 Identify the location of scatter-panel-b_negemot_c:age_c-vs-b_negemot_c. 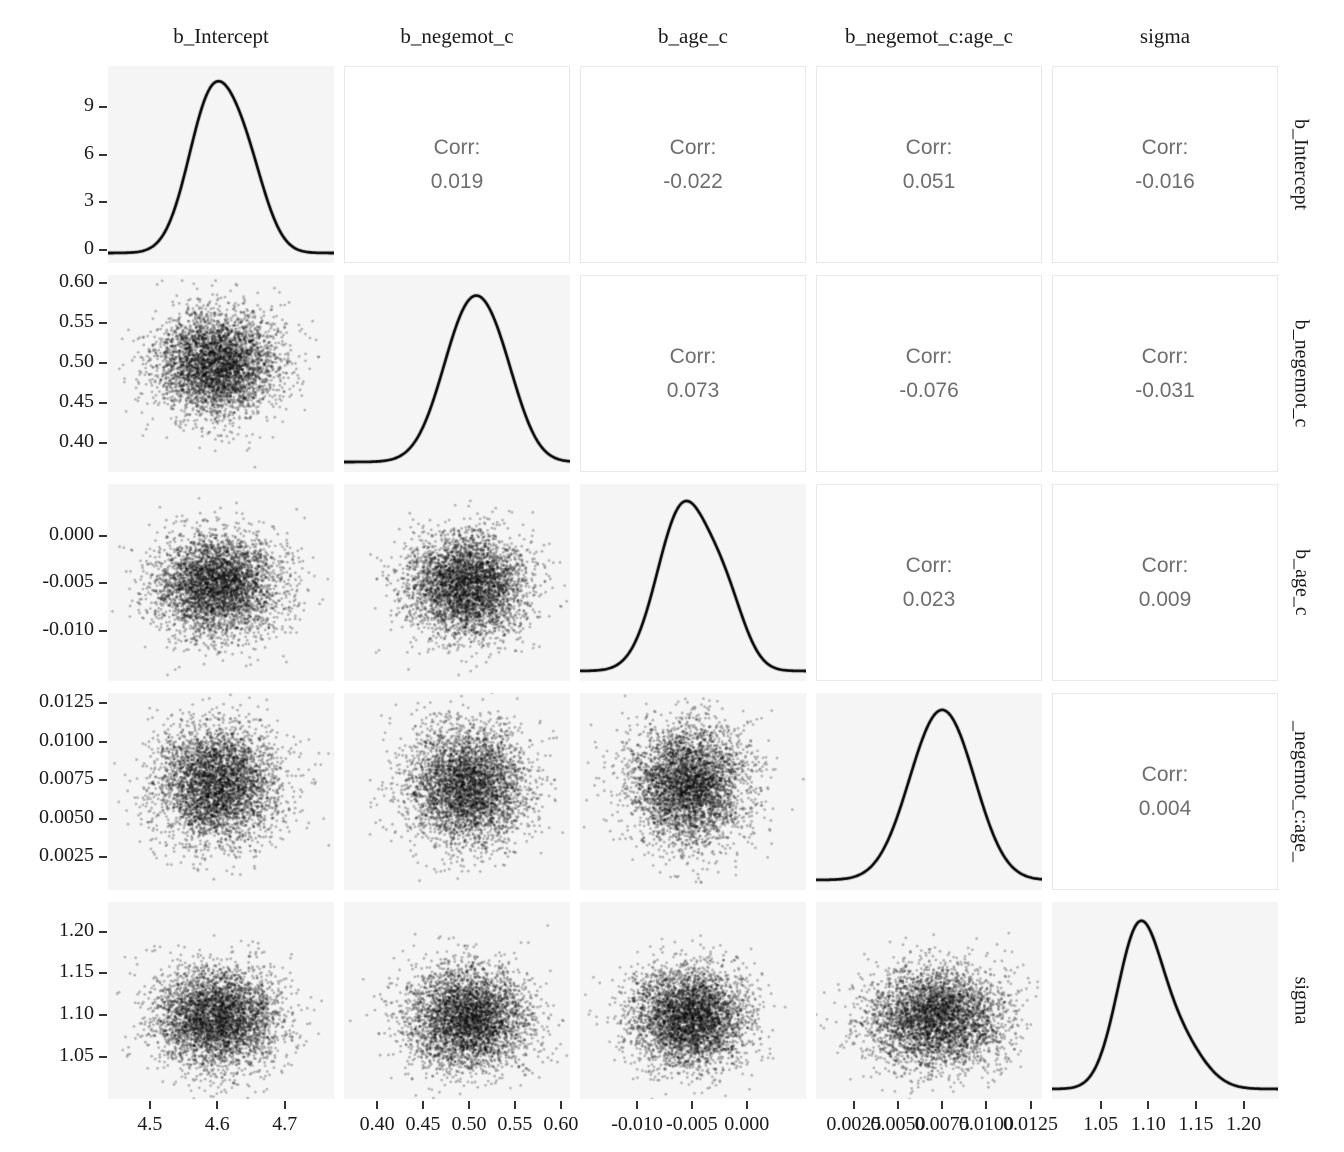
(457, 791).